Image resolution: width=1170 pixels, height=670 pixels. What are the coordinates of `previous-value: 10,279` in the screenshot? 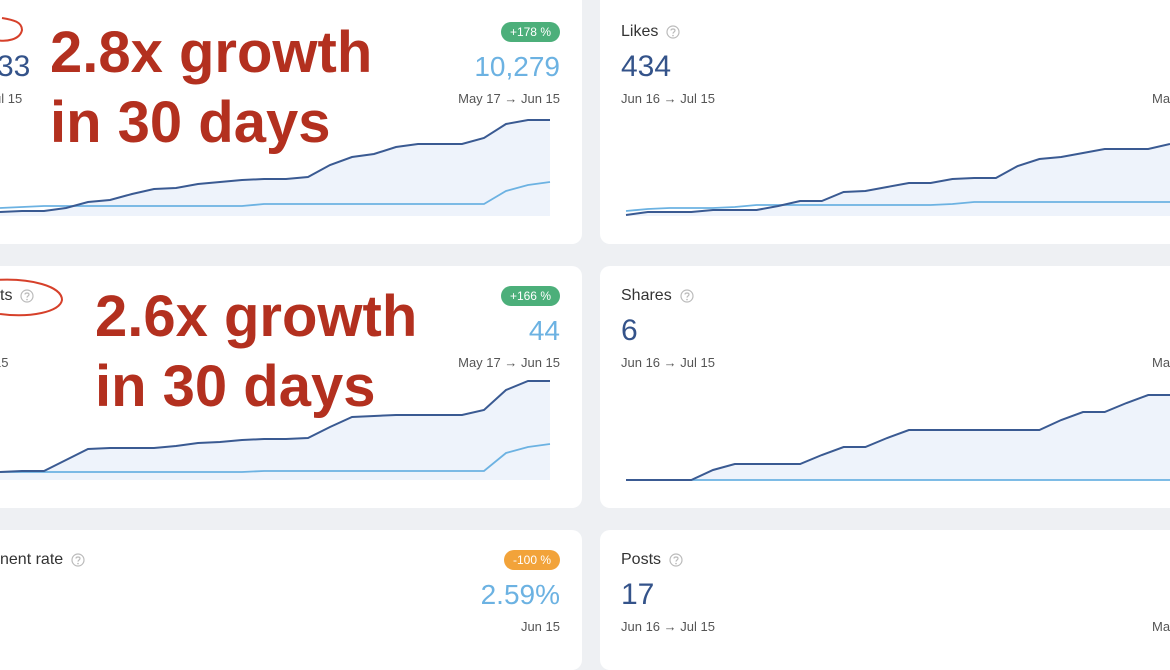 It's located at (517, 66).